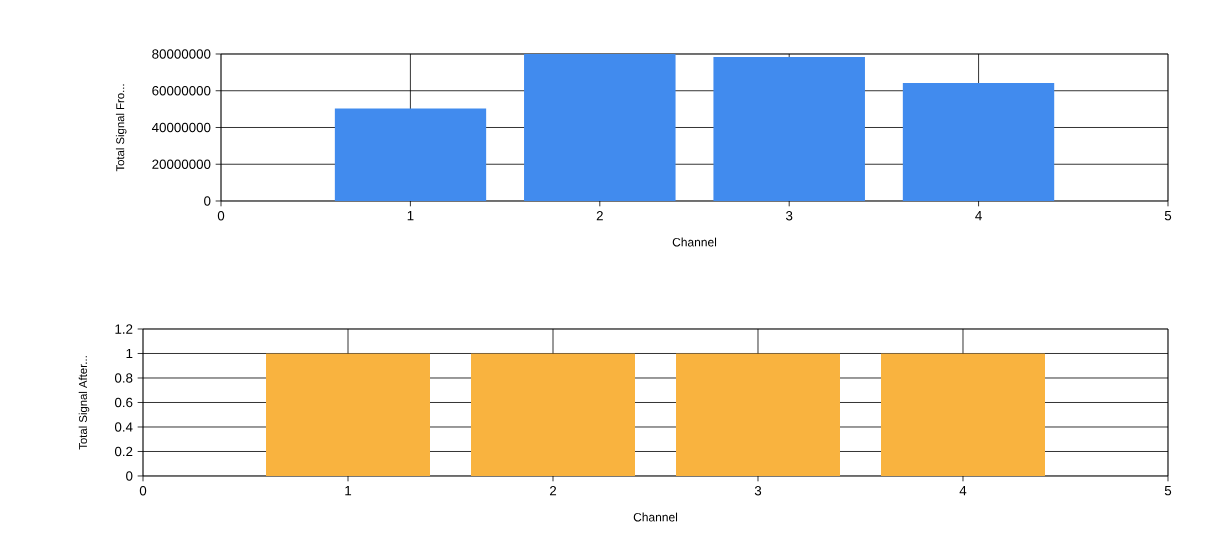  I want to click on y-tick-label: 40000000, so click(181, 127).